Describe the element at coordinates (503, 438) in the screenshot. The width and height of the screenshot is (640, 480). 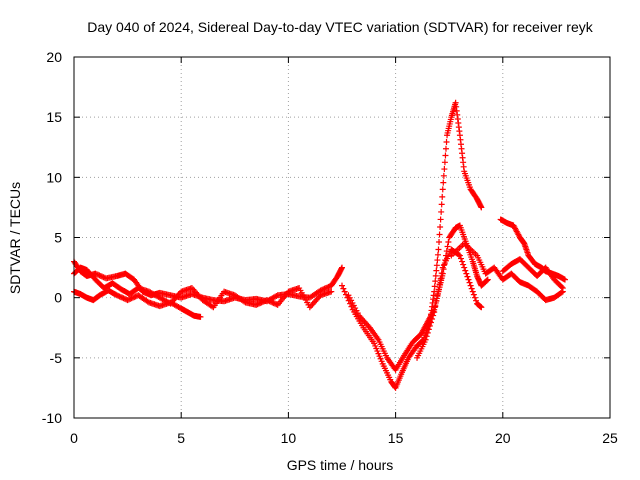
I see `x-tick-label: 20` at that location.